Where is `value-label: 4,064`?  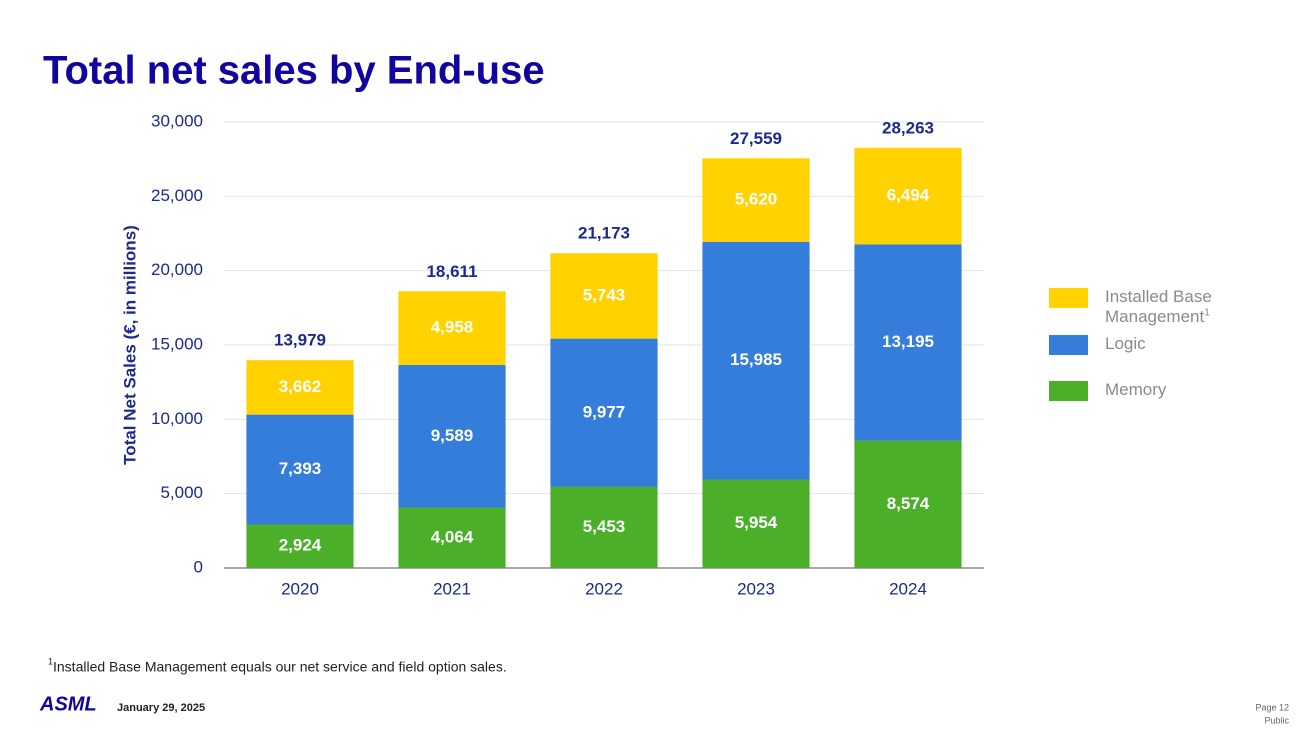 value-label: 4,064 is located at coordinates (452, 536).